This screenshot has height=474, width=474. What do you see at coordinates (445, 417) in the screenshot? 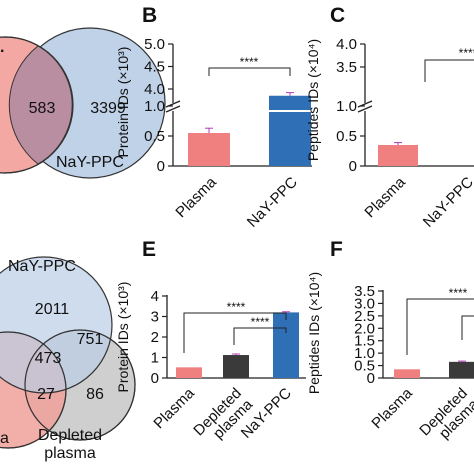
I see `panel-f-xlabel-depleted: Depletedplasma` at bounding box center [445, 417].